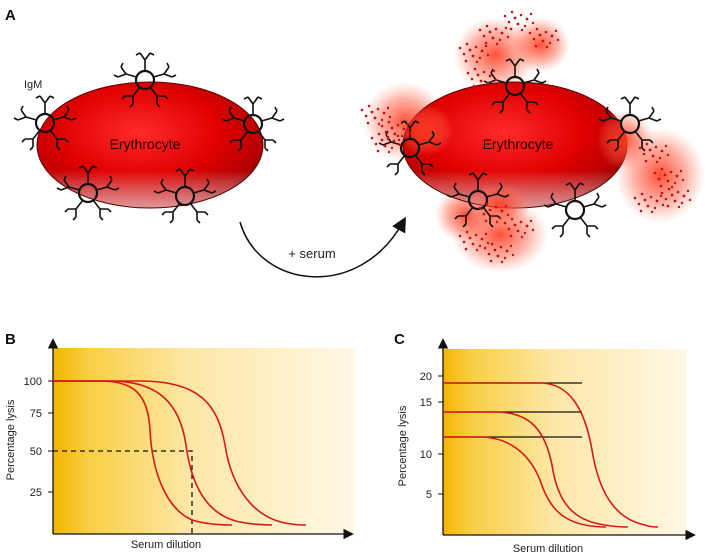 The width and height of the screenshot is (714, 557). What do you see at coordinates (311, 253) in the screenshot?
I see `serum-arrow-label: + serum` at bounding box center [311, 253].